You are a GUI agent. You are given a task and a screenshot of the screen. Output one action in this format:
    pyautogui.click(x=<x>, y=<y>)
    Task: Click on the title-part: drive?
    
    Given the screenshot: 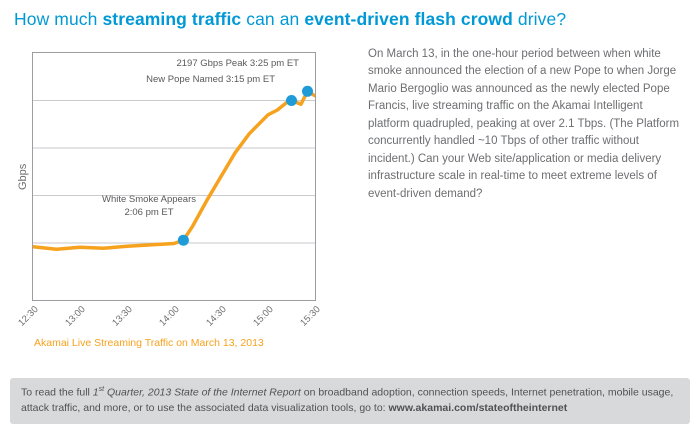 What is the action you would take?
    pyautogui.click(x=539, y=19)
    